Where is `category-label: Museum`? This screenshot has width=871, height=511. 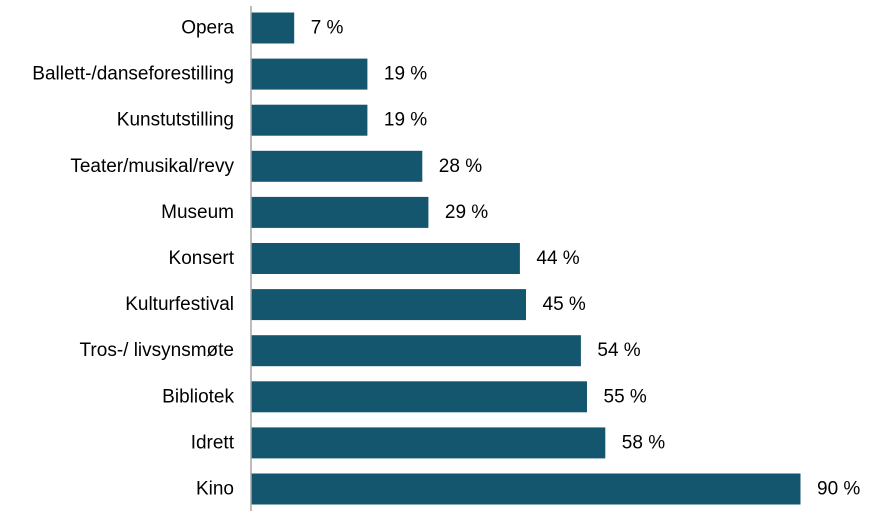 category-label: Museum is located at coordinates (197, 212).